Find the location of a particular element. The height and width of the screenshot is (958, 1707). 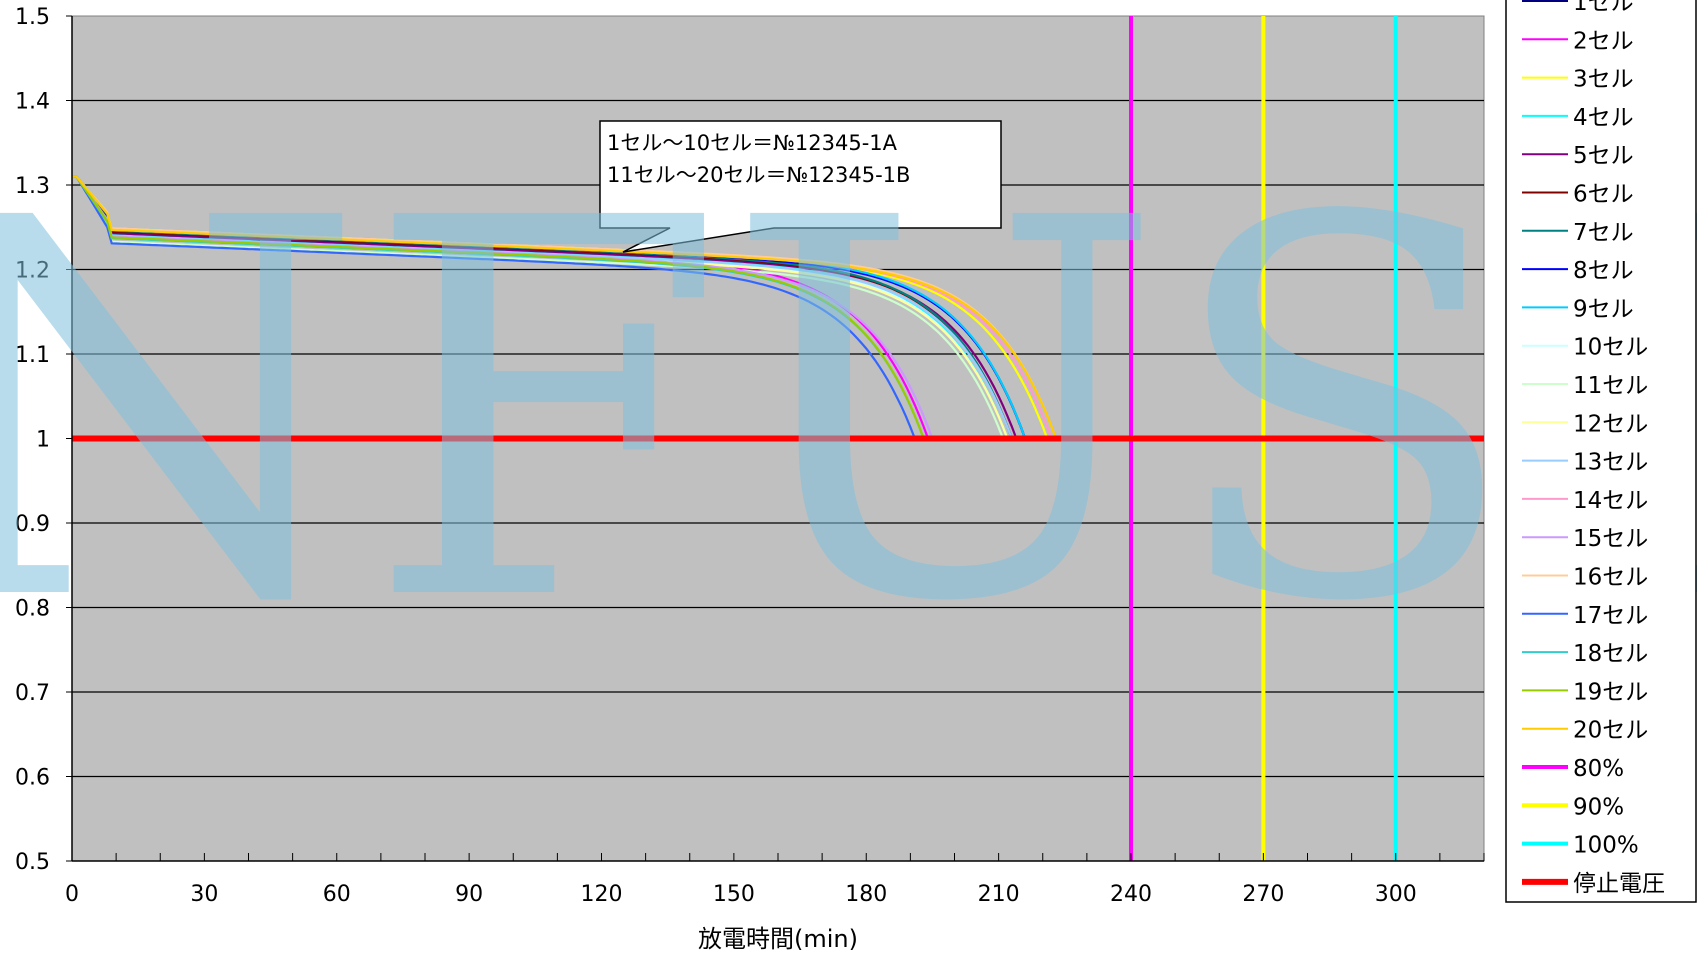

legend-label: 100% is located at coordinates (1606, 846).